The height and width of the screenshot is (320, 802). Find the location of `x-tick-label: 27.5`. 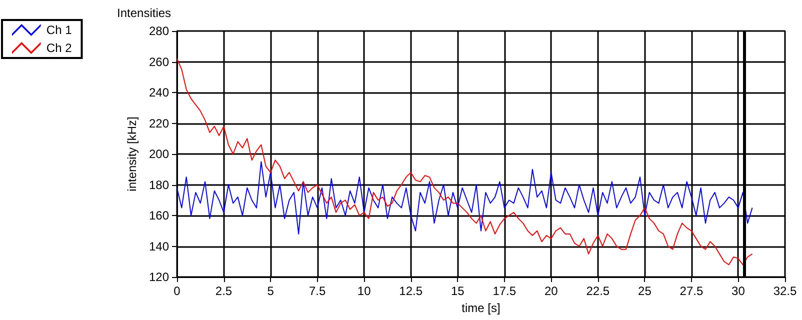

x-tick-label: 27.5 is located at coordinates (692, 291).